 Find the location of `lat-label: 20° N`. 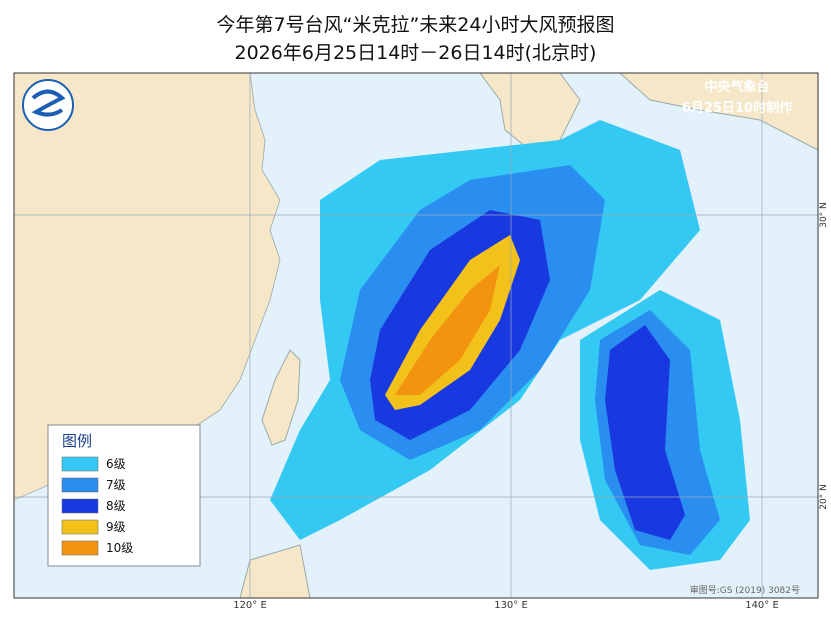

lat-label: 20° N is located at coordinates (824, 497).